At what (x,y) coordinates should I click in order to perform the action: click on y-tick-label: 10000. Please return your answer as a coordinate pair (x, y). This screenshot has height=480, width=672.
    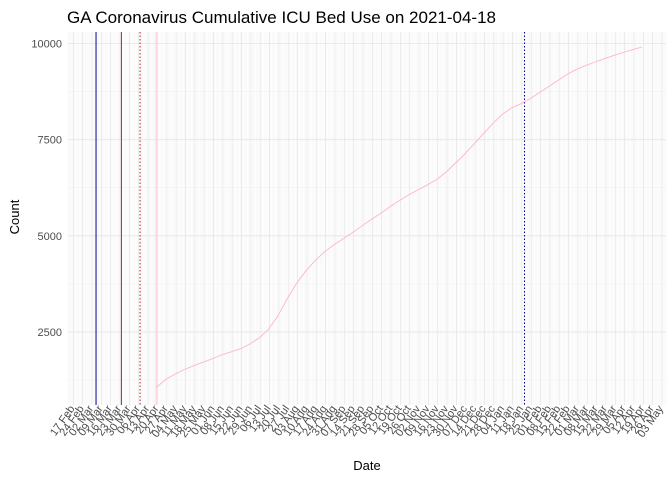
    Looking at the image, I should click on (46, 45).